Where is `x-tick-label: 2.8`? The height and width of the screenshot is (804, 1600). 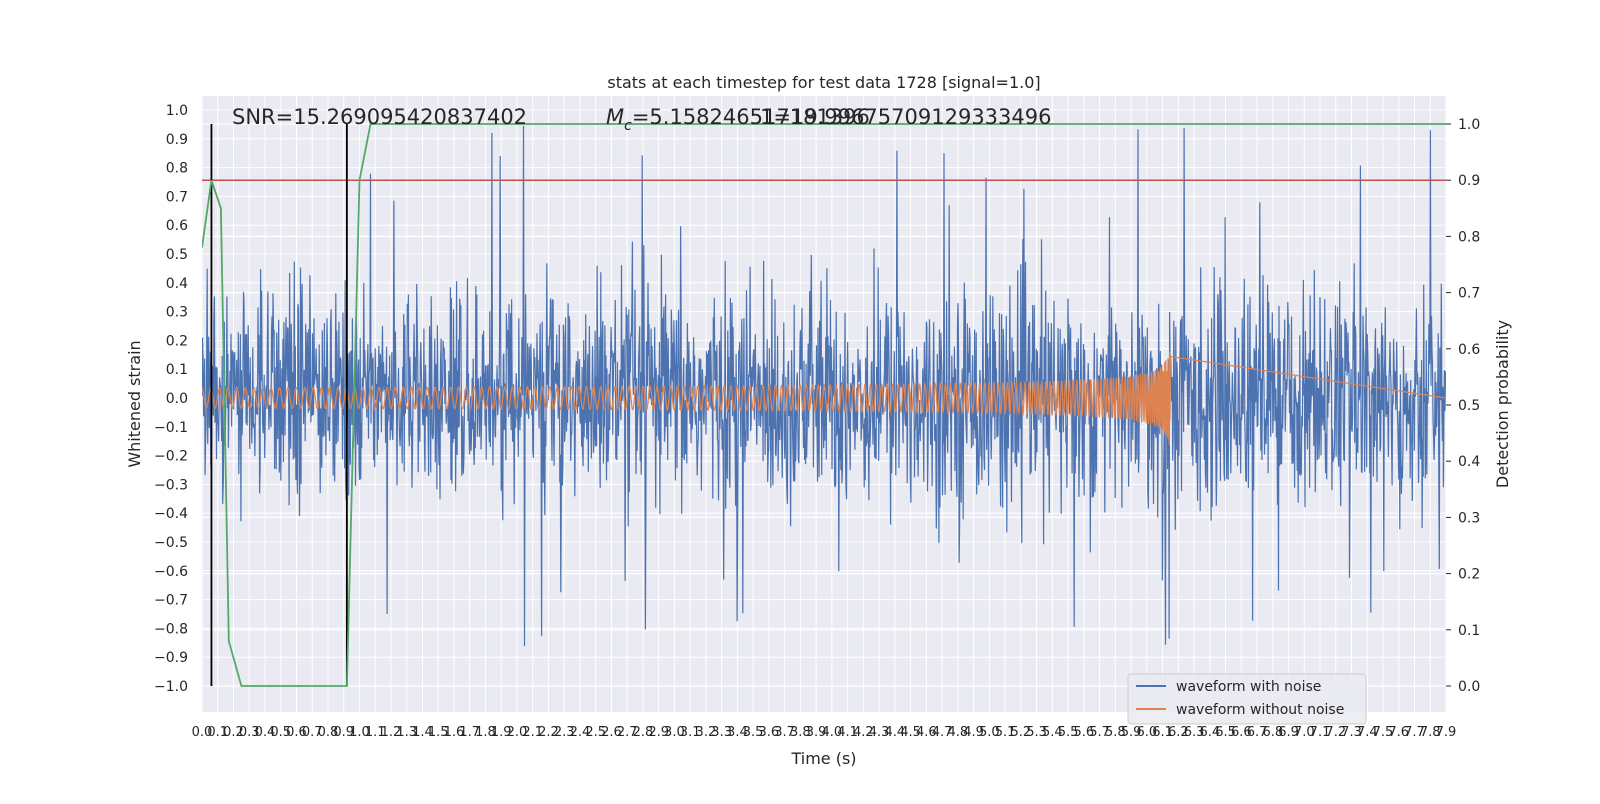
x-tick-label: 2.8 is located at coordinates (643, 732).